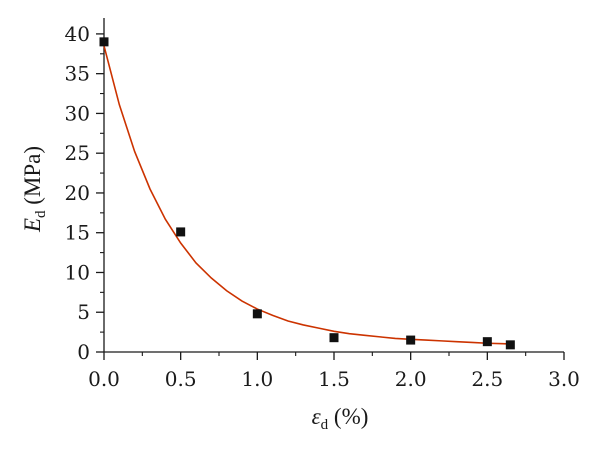 The image size is (600, 456). I want to click on y-tick-label: 30, so click(77, 113).